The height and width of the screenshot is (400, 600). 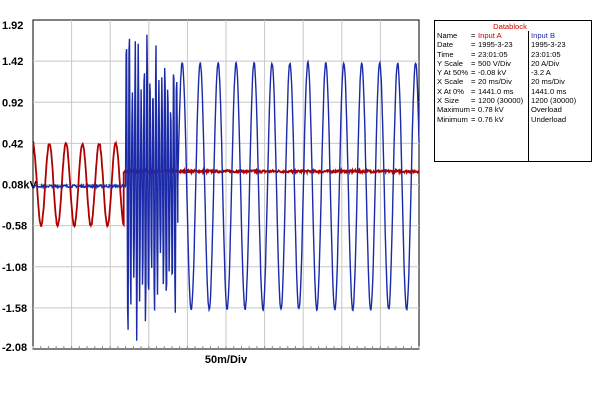 What do you see at coordinates (450, 63) in the screenshot?
I see `datablock-field-name: Y Scale` at bounding box center [450, 63].